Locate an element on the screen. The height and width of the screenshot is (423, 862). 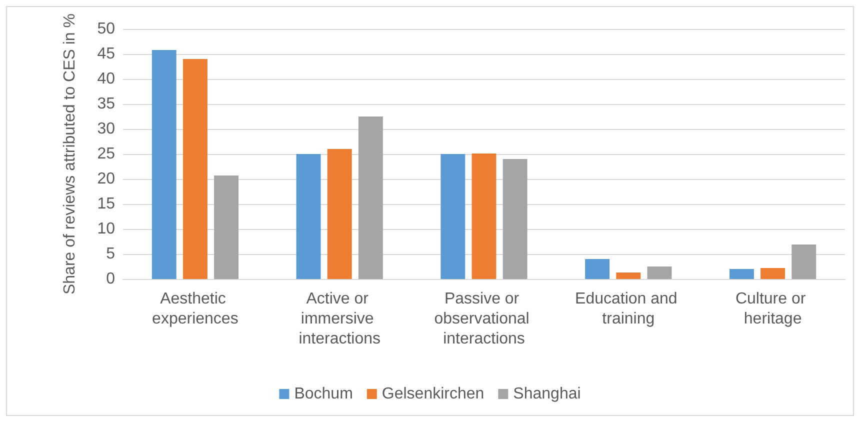
x-tick-label: Culture or heritage is located at coordinates (772, 309).